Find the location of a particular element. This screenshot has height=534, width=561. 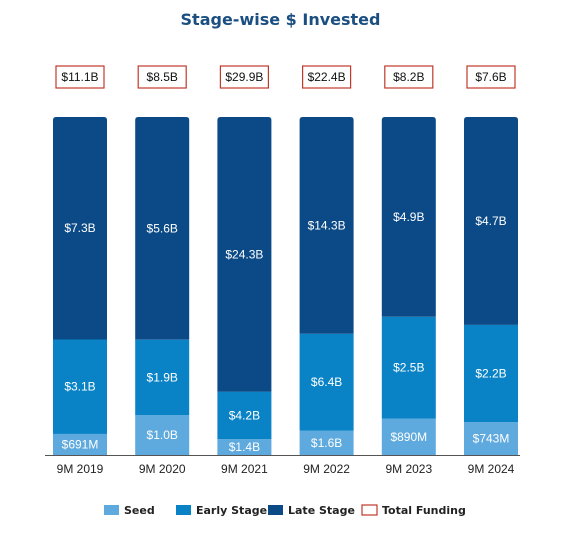

bar-segment-late-stage-9m-2023 is located at coordinates (408, 217).